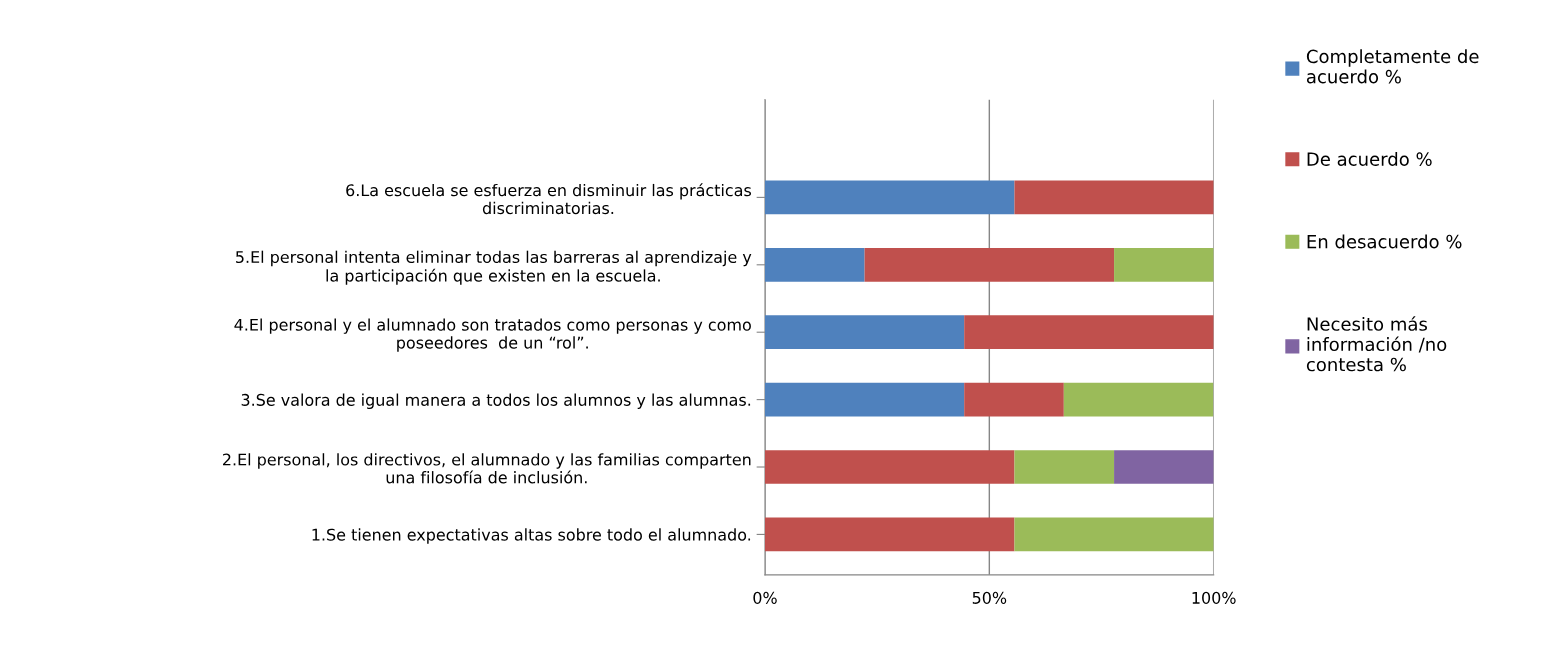 The image size is (1558, 660). What do you see at coordinates (549, 199) in the screenshot?
I see `y-tick-label: 6.La escuela se esfuerza en disminuir las prácticas discriminatorias.` at bounding box center [549, 199].